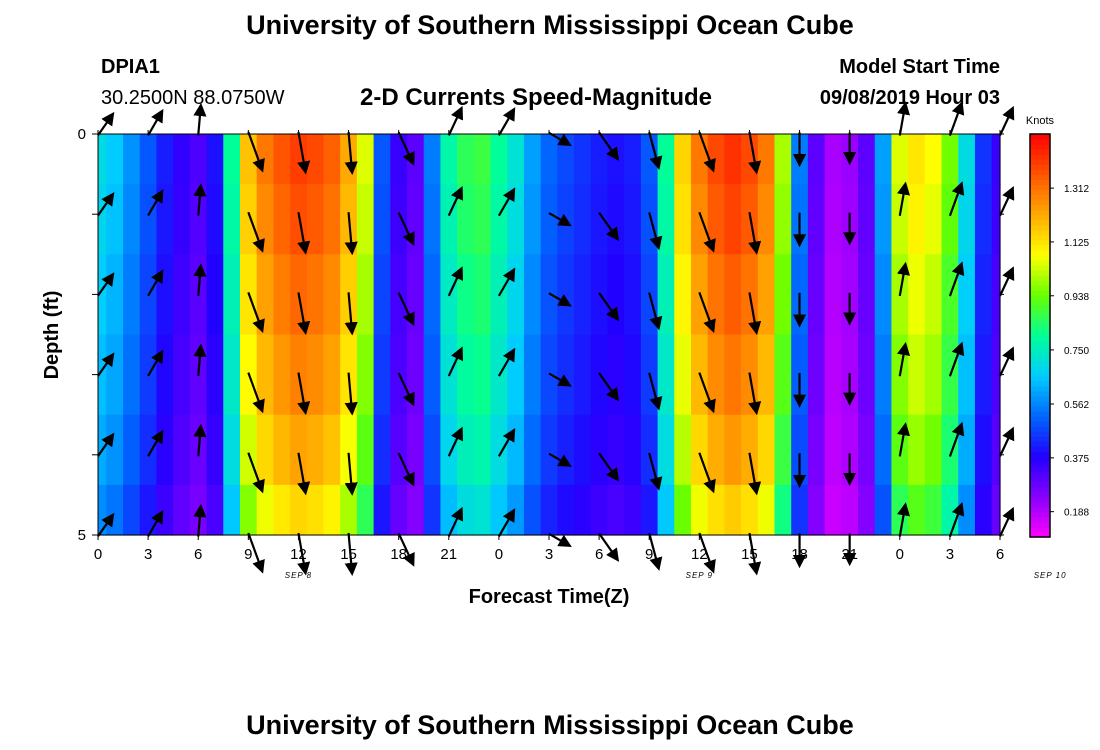 The width and height of the screenshot is (1100, 750). What do you see at coordinates (448, 554) in the screenshot?
I see `x-tick-label: 21` at bounding box center [448, 554].